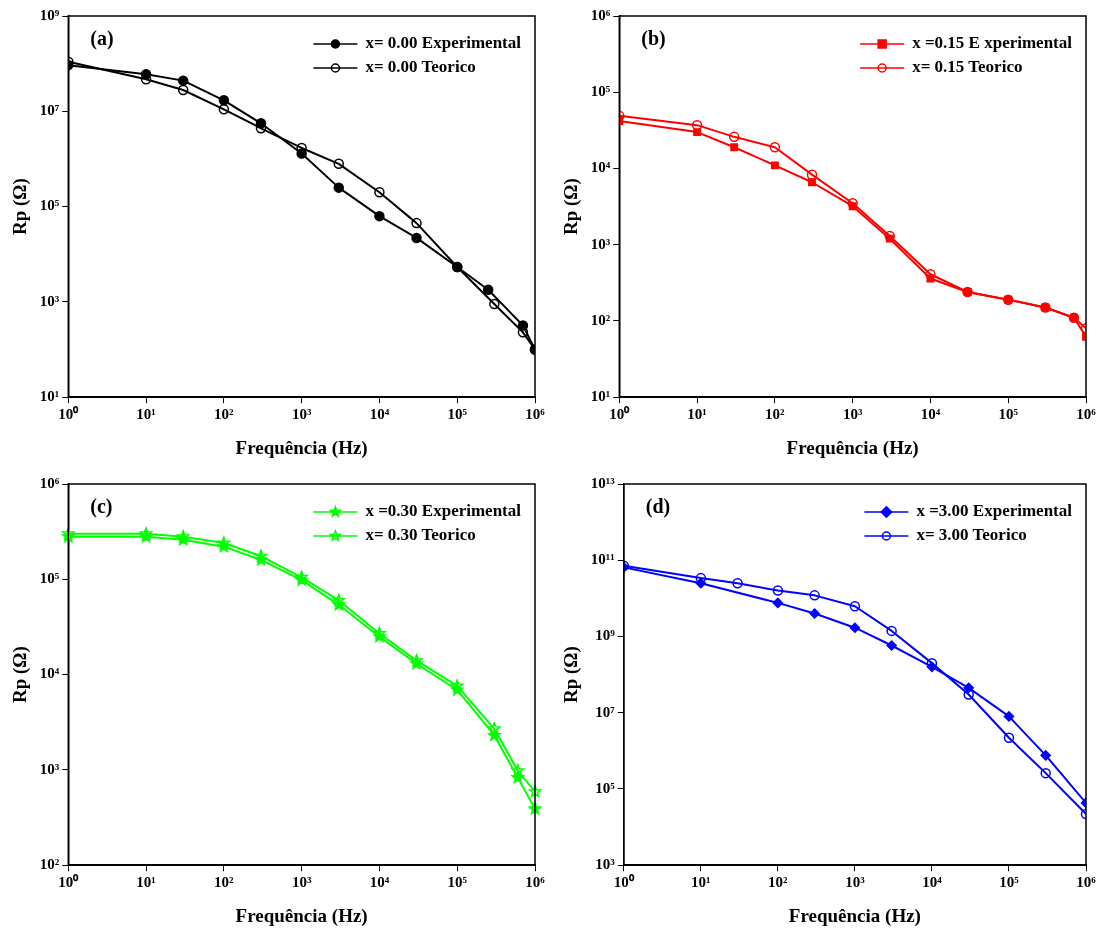  Describe the element at coordinates (971, 535) in the screenshot. I see `legend-label: x= 3.00 Teorico` at that location.